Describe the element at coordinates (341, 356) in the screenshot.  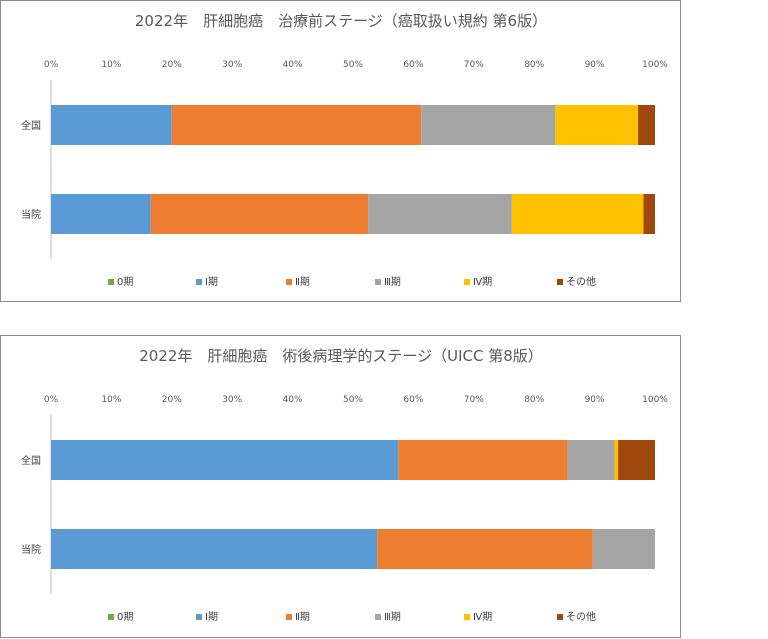
I see `chart-title: 2022年 肝細胞癌 術後病理学的ステージ（UICC 第8版）` at that location.